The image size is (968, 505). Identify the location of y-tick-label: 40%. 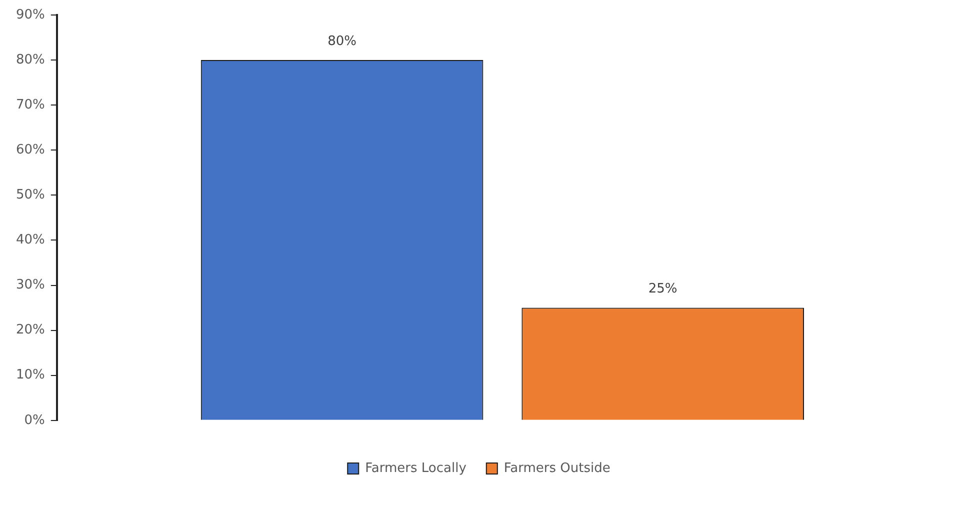
(30, 240).